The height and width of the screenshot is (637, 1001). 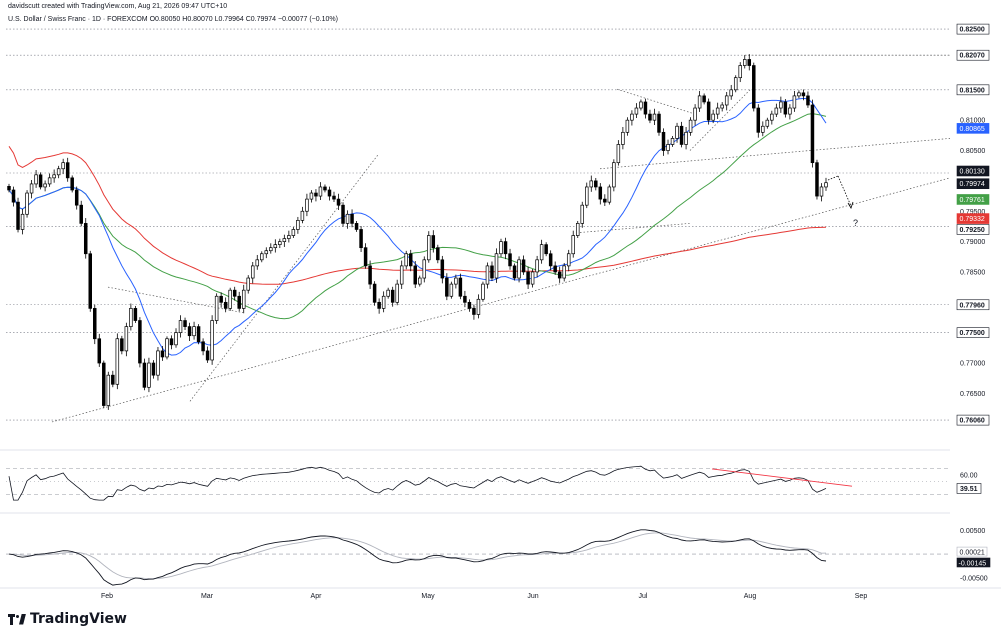 I want to click on price-badge-label: 0.76060, so click(x=972, y=421).